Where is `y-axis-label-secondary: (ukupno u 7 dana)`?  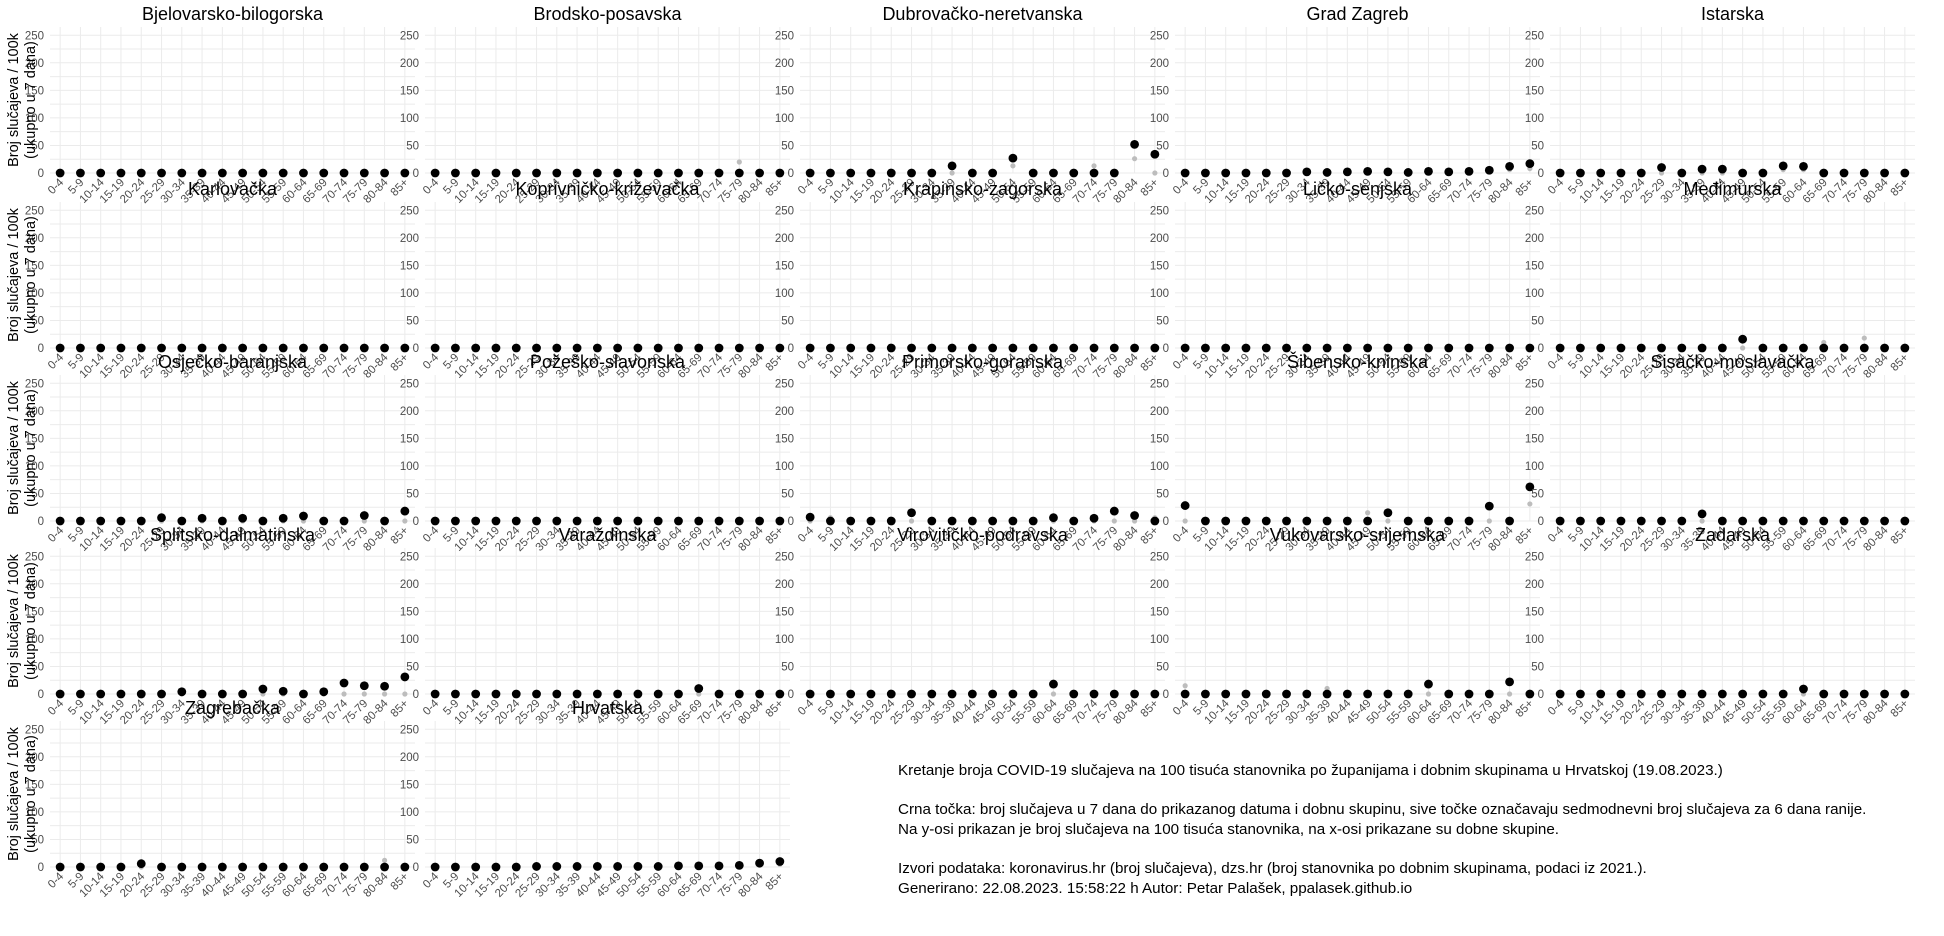
y-axis-label-secondary: (ukupno u 7 dana) is located at coordinates (31, 448).